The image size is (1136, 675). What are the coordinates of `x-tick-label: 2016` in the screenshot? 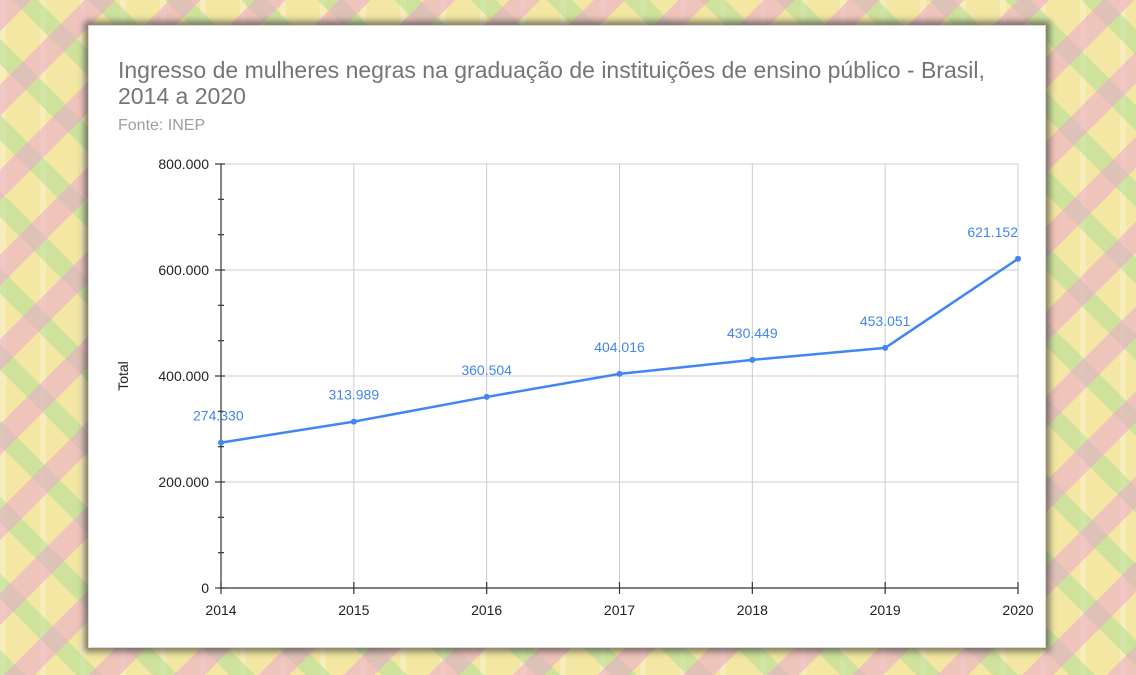 It's located at (486, 610).